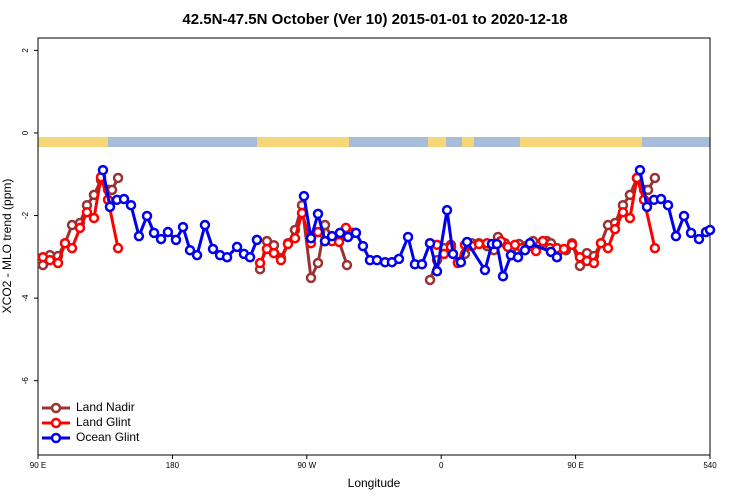 The width and height of the screenshot is (750, 500). I want to click on y-tick-label: 0, so click(25, 132).